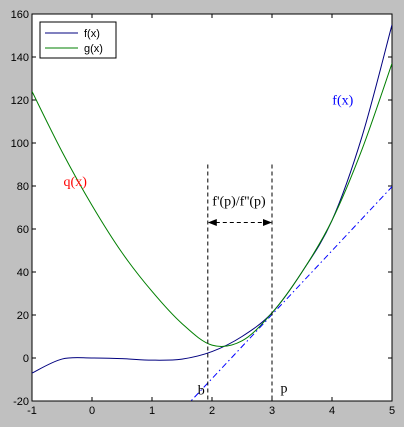 This screenshot has width=404, height=427. I want to click on legend-box, so click(78, 40).